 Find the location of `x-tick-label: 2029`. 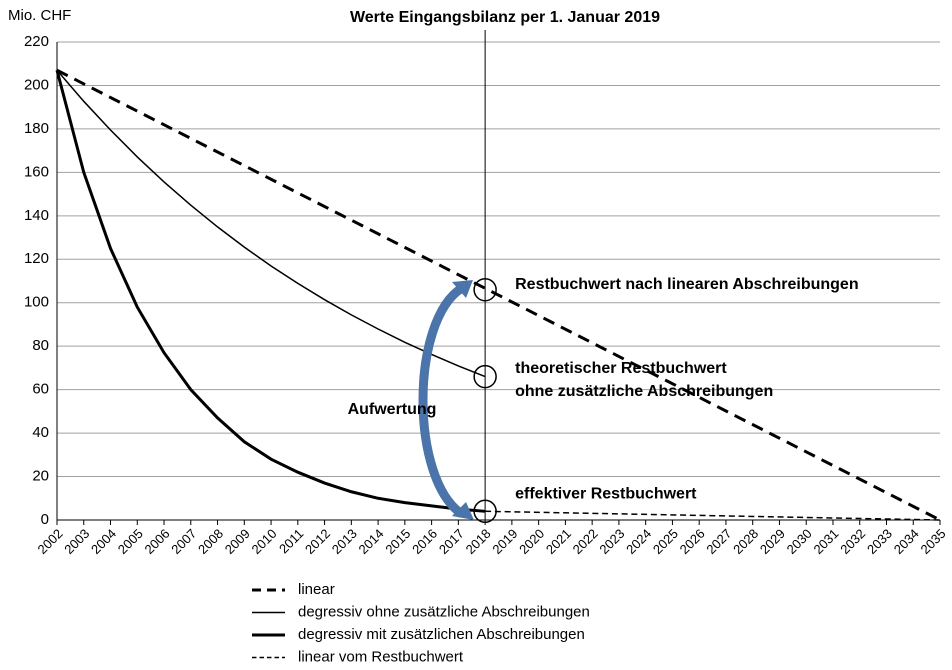

x-tick-label: 2029 is located at coordinates (772, 541).